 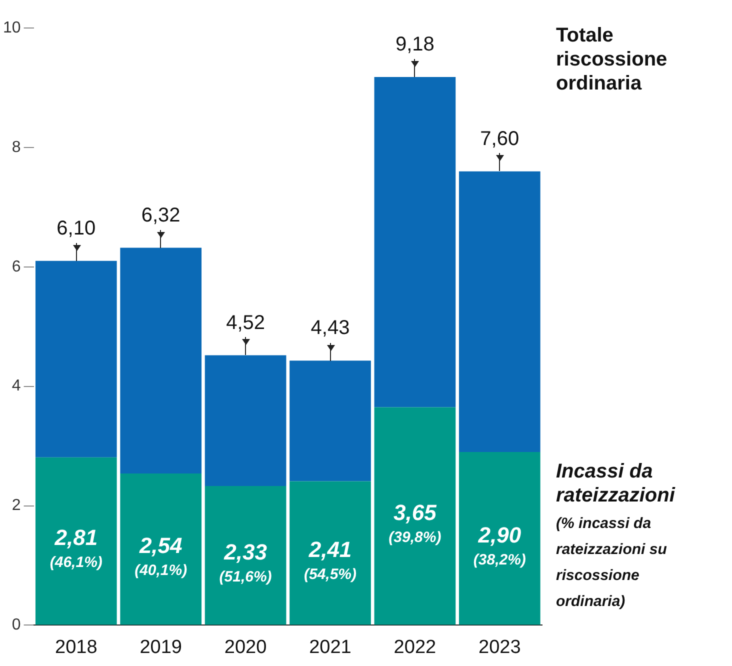 What do you see at coordinates (616, 483) in the screenshot?
I see `series-label: Incassi da rateizzazioni` at bounding box center [616, 483].